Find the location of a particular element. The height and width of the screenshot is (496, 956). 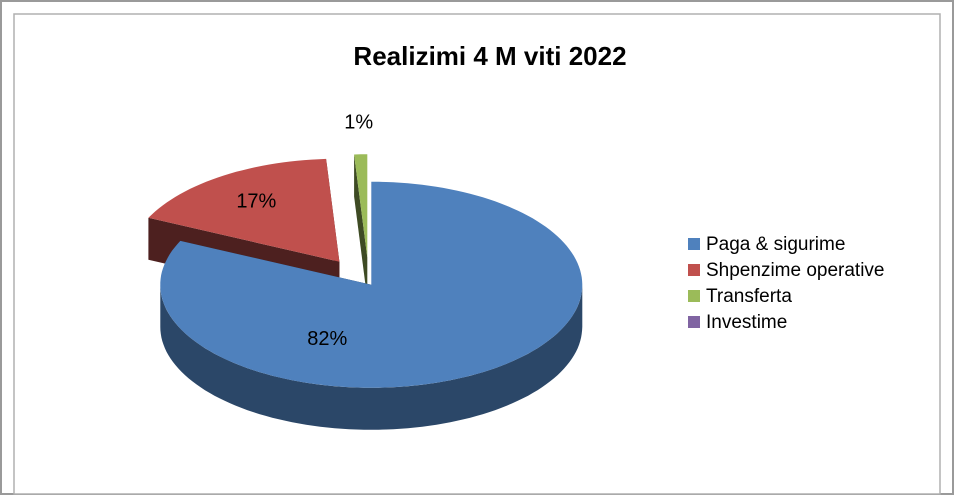

slice-wall is located at coordinates (371, 357).